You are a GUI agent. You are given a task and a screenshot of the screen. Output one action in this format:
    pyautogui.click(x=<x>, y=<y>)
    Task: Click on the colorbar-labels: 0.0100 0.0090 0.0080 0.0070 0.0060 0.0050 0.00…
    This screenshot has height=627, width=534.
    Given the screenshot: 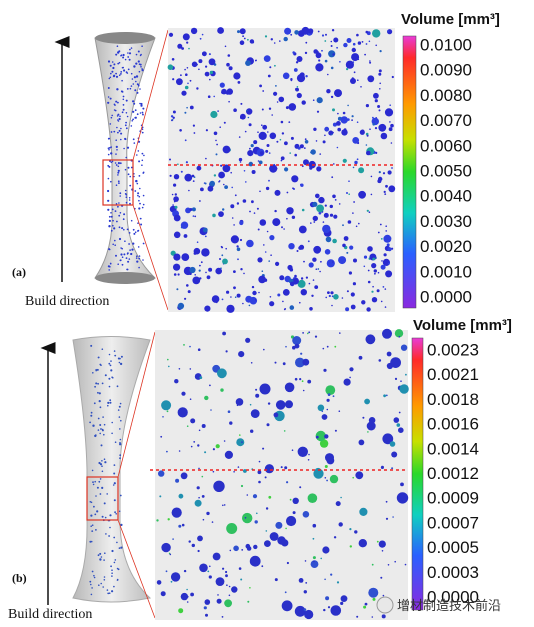 What is the action you would take?
    pyautogui.click(x=446, y=170)
    